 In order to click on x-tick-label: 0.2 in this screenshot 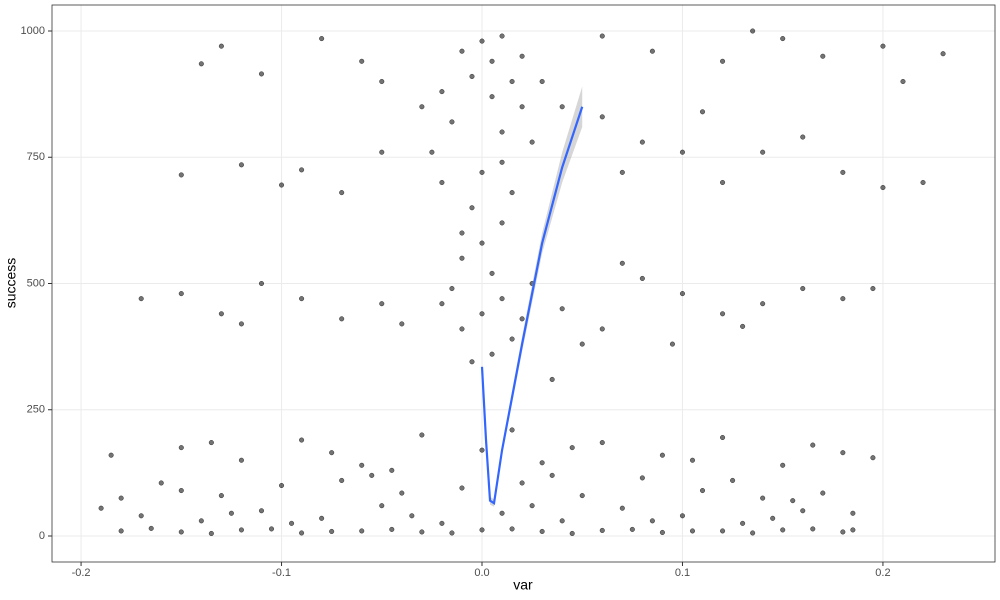, I will do `click(882, 573)`.